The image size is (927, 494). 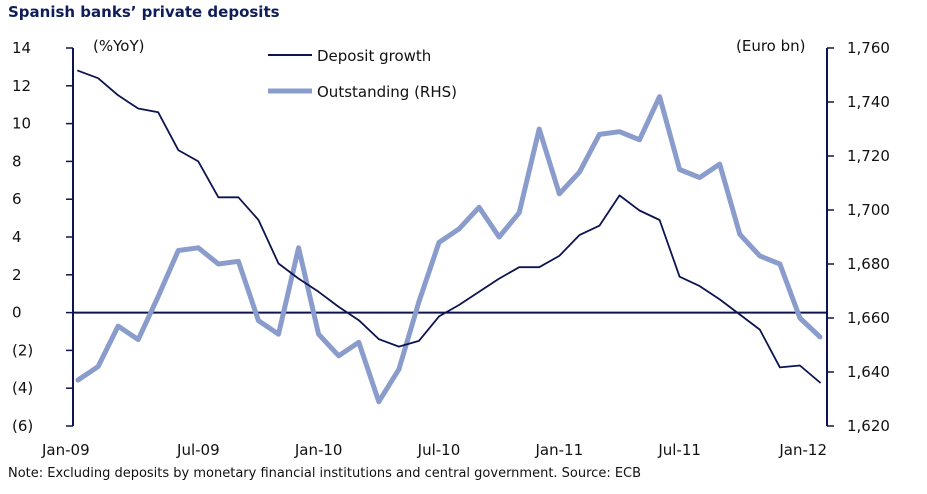 What do you see at coordinates (868, 426) in the screenshot?
I see `right-tick-label: 1,620` at bounding box center [868, 426].